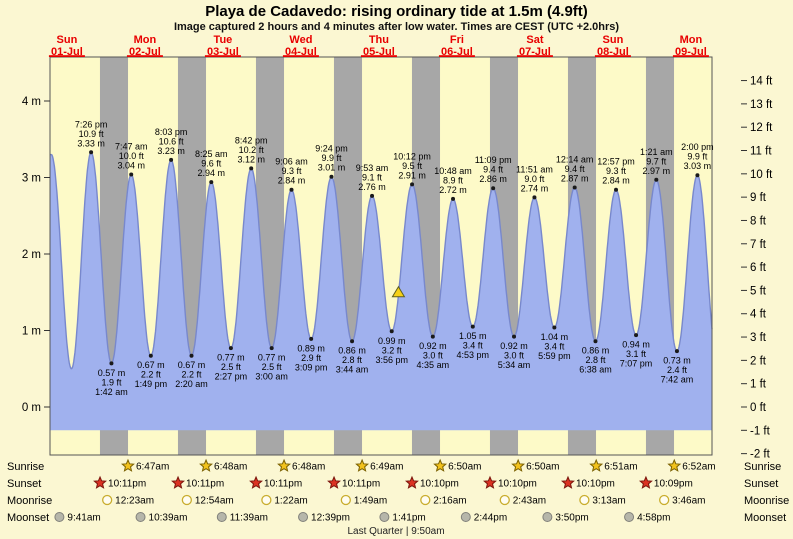 Image resolution: width=793 pixels, height=539 pixels. I want to click on extreme-m: 2.84 m, so click(292, 181).